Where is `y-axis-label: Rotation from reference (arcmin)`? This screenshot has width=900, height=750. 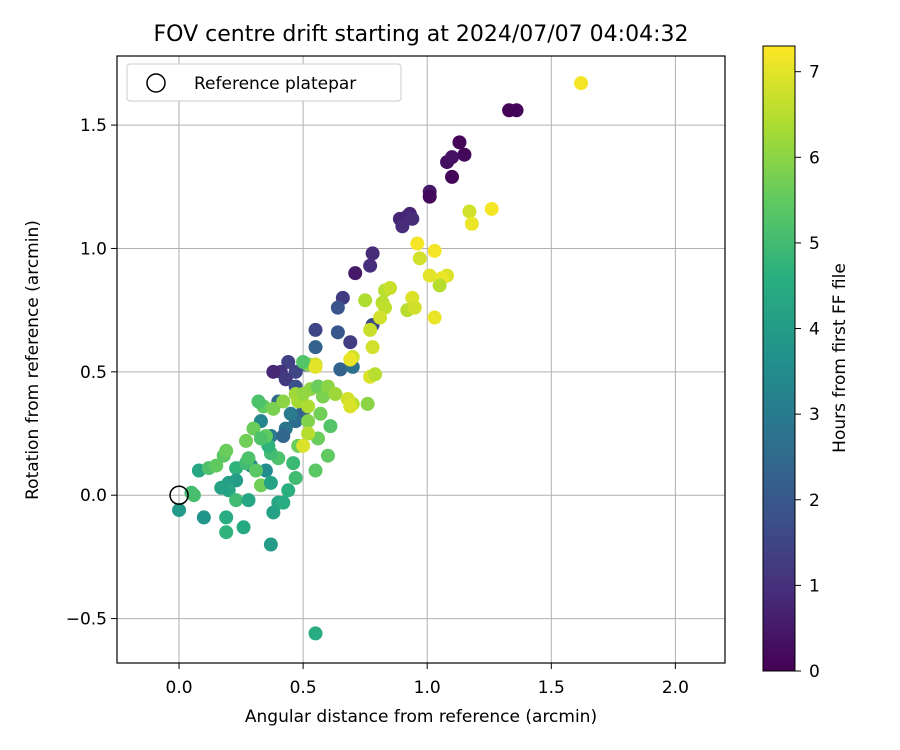 y-axis-label: Rotation from reference (arcmin) is located at coordinates (33, 360).